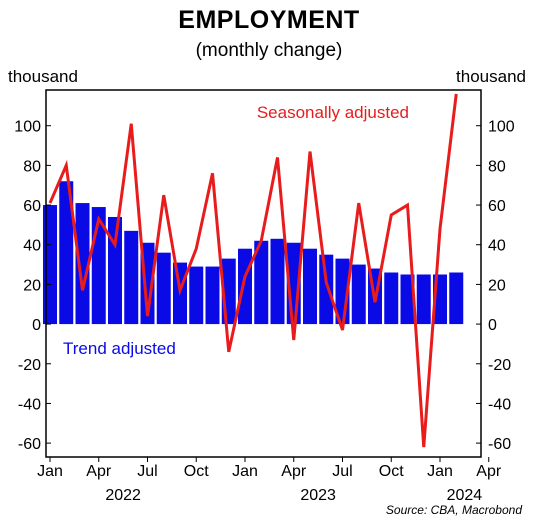 The width and height of the screenshot is (538, 525). Describe the element at coordinates (119, 348) in the screenshot. I see `trend-series-label: Trend adjusted` at that location.